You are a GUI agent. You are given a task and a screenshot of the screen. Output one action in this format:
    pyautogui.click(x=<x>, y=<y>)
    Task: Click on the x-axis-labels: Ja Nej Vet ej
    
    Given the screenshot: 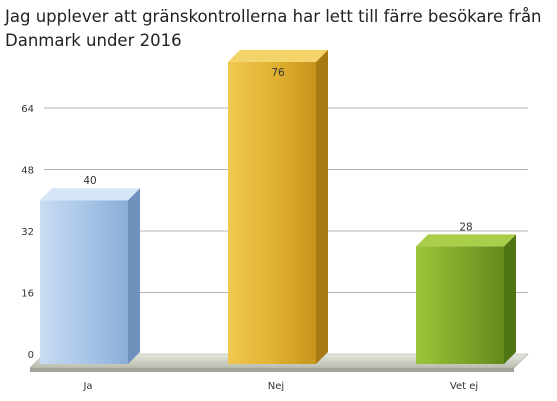 What is the action you would take?
    pyautogui.click(x=280, y=386)
    